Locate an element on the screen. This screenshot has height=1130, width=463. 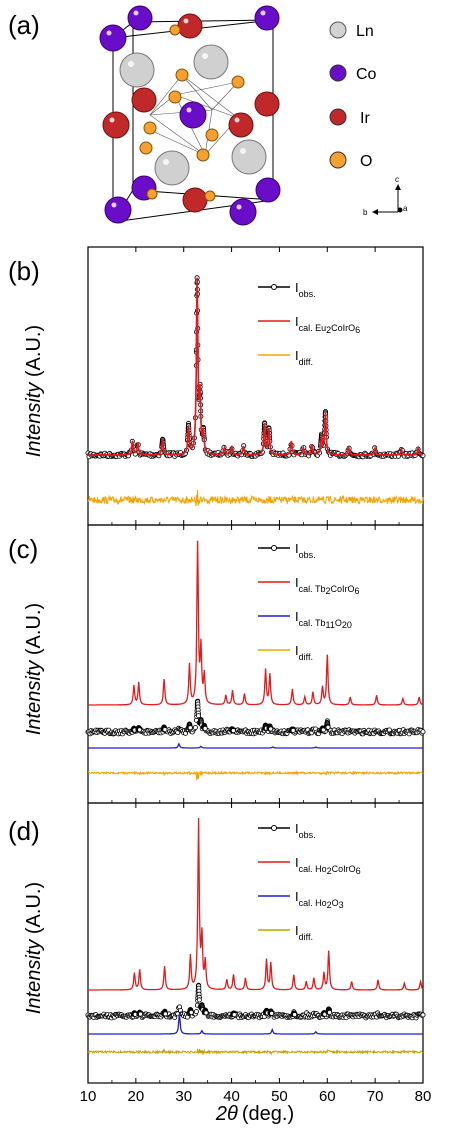
co-legend-label: Co is located at coordinates (366, 74).